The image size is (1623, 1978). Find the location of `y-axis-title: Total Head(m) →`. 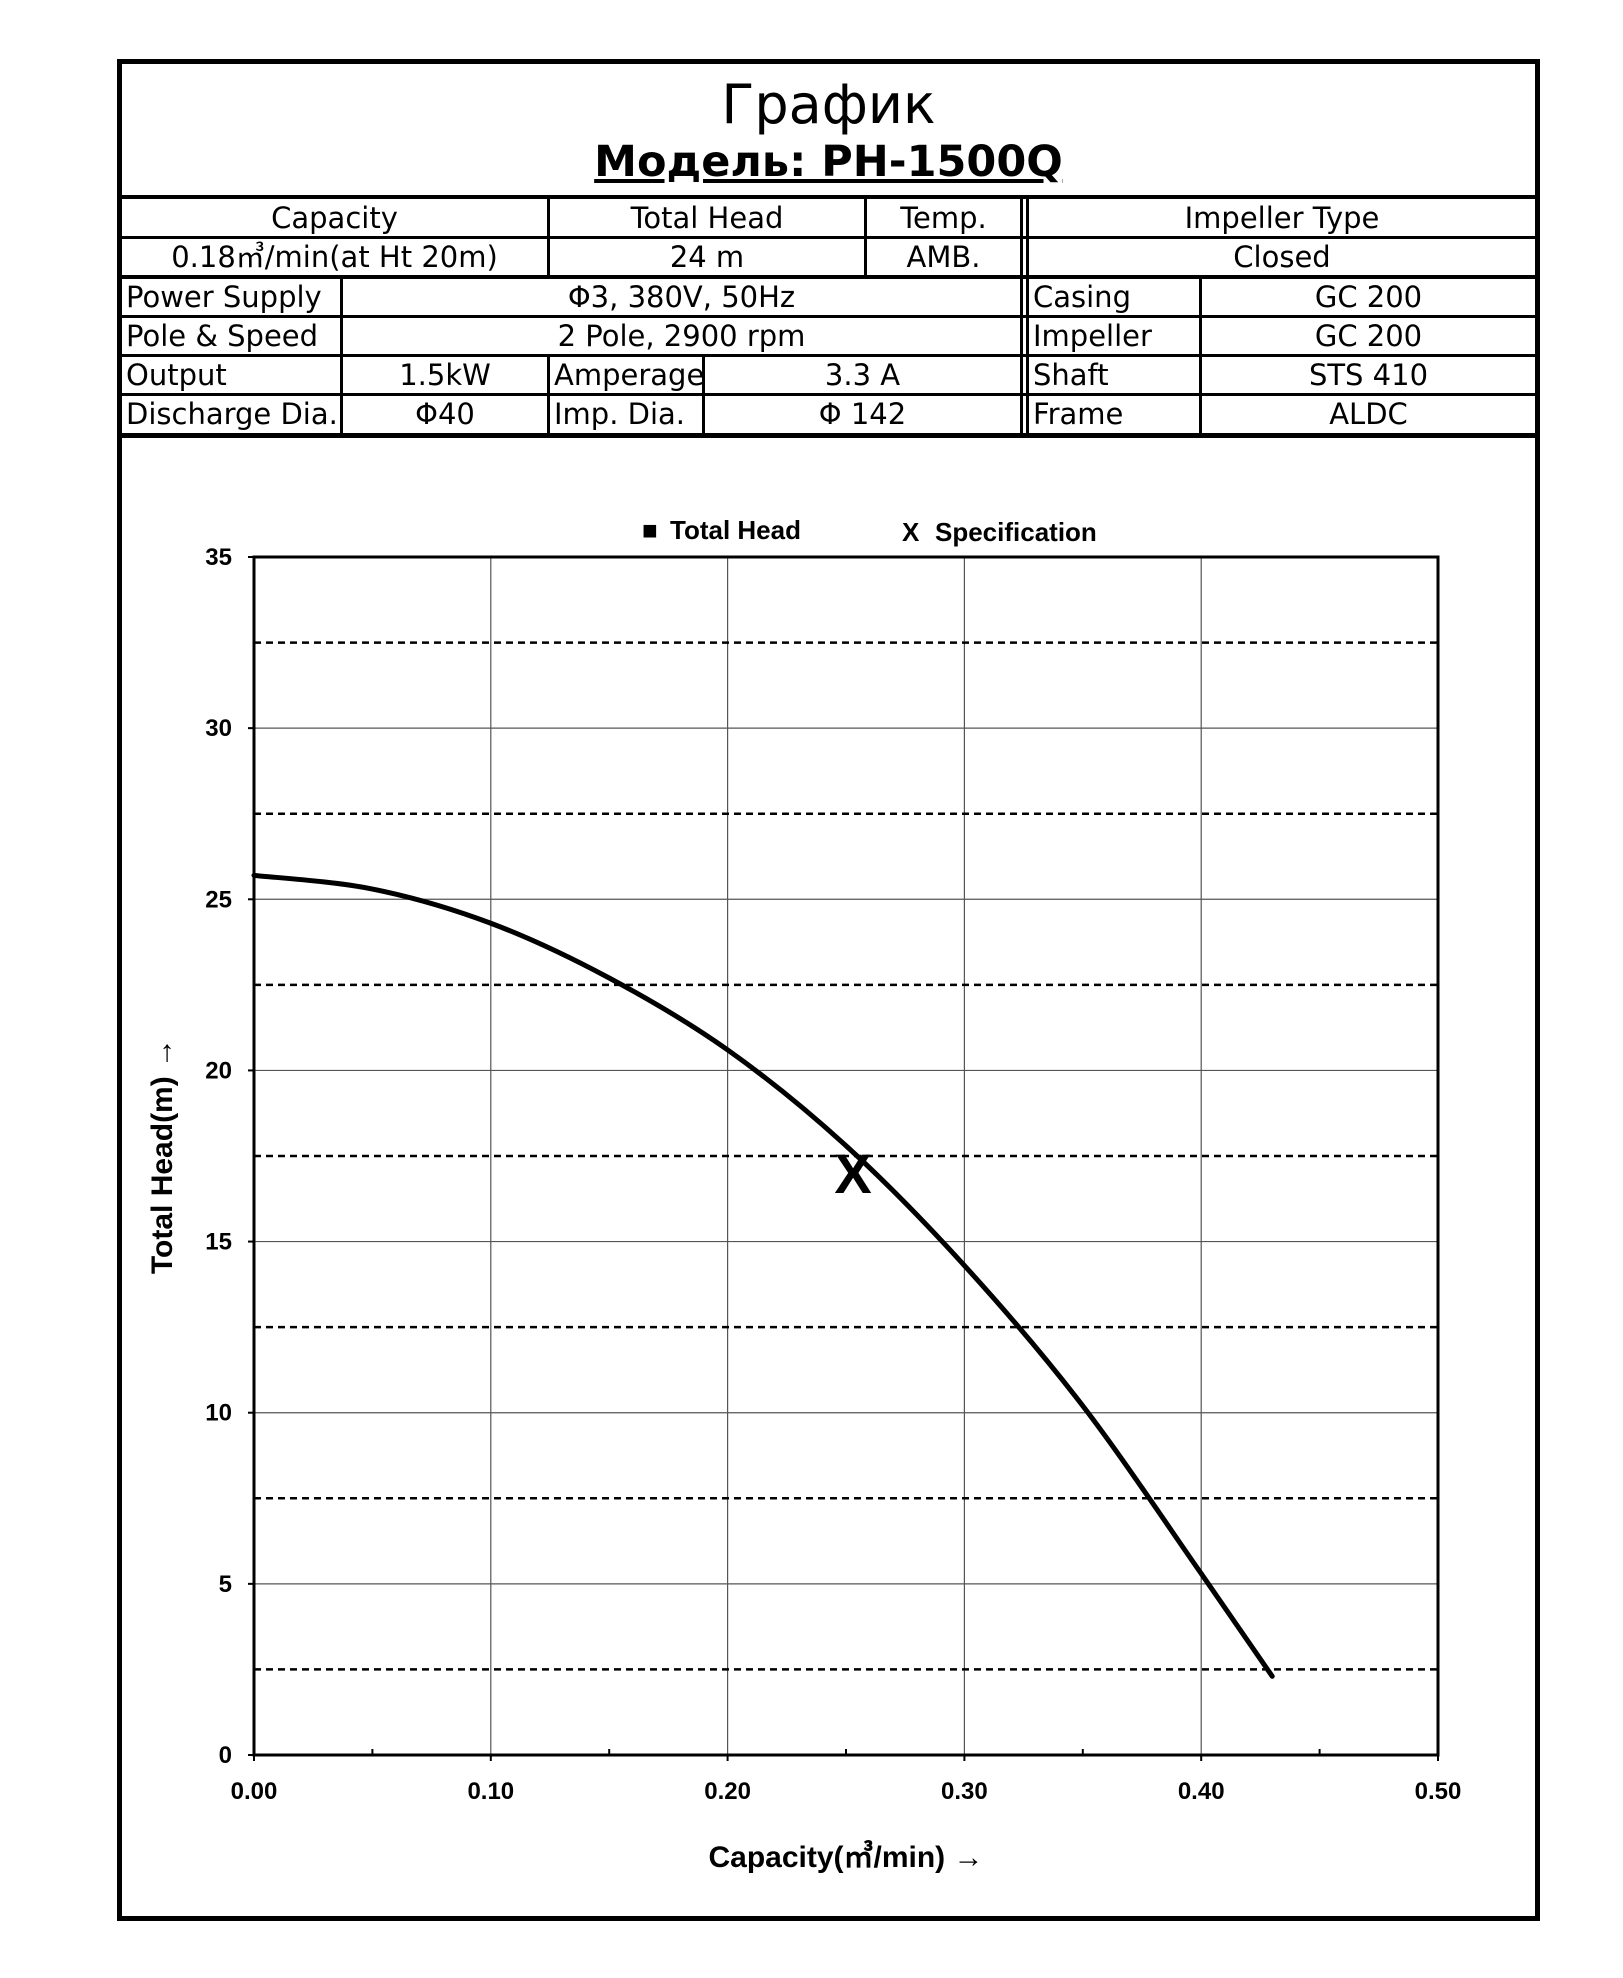

y-axis-title: Total Head(m) → is located at coordinates (162, 1156).